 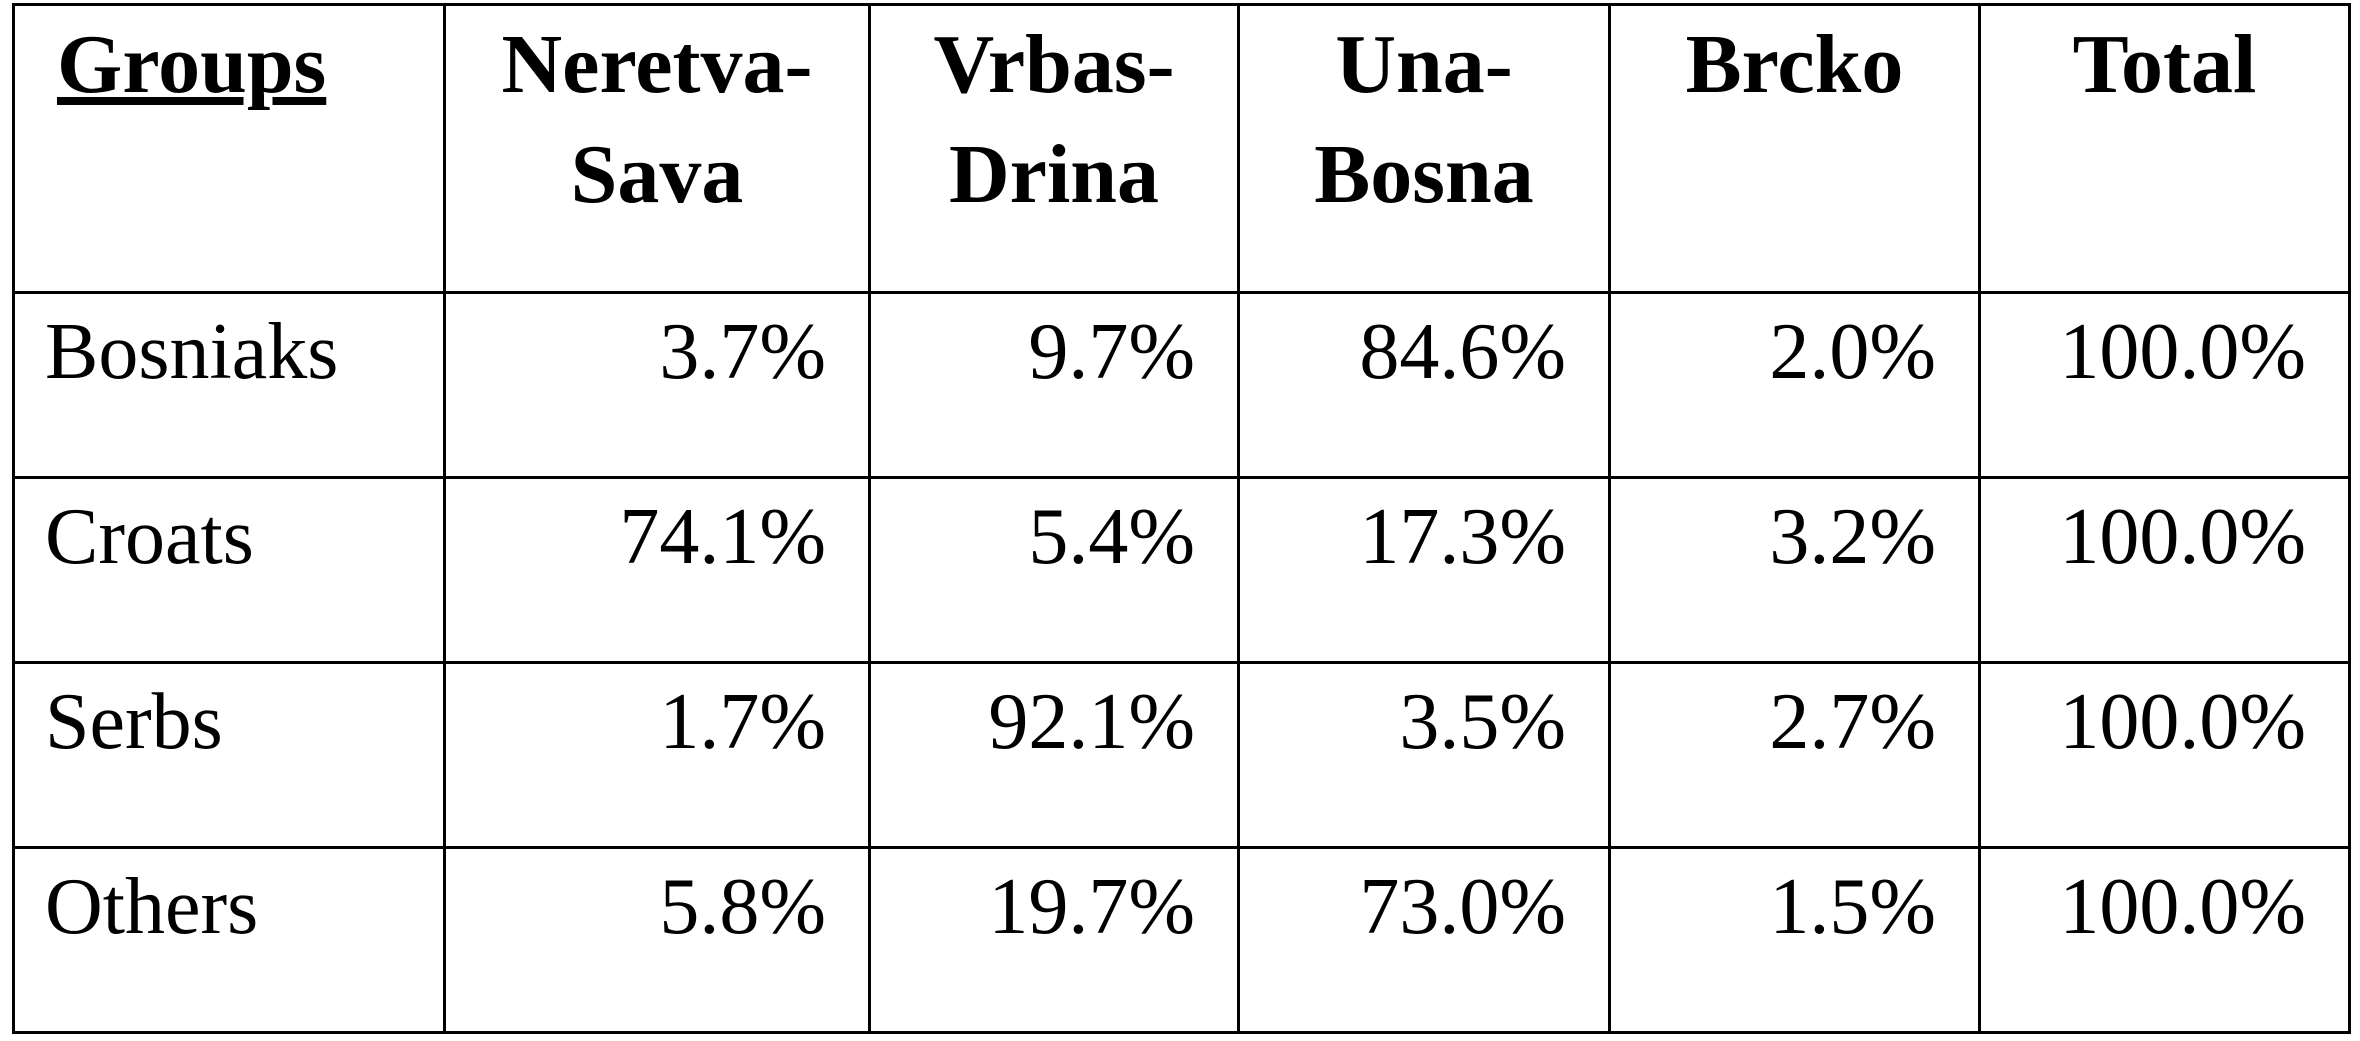 I want to click on table-cell: 1.7%, so click(x=657, y=755).